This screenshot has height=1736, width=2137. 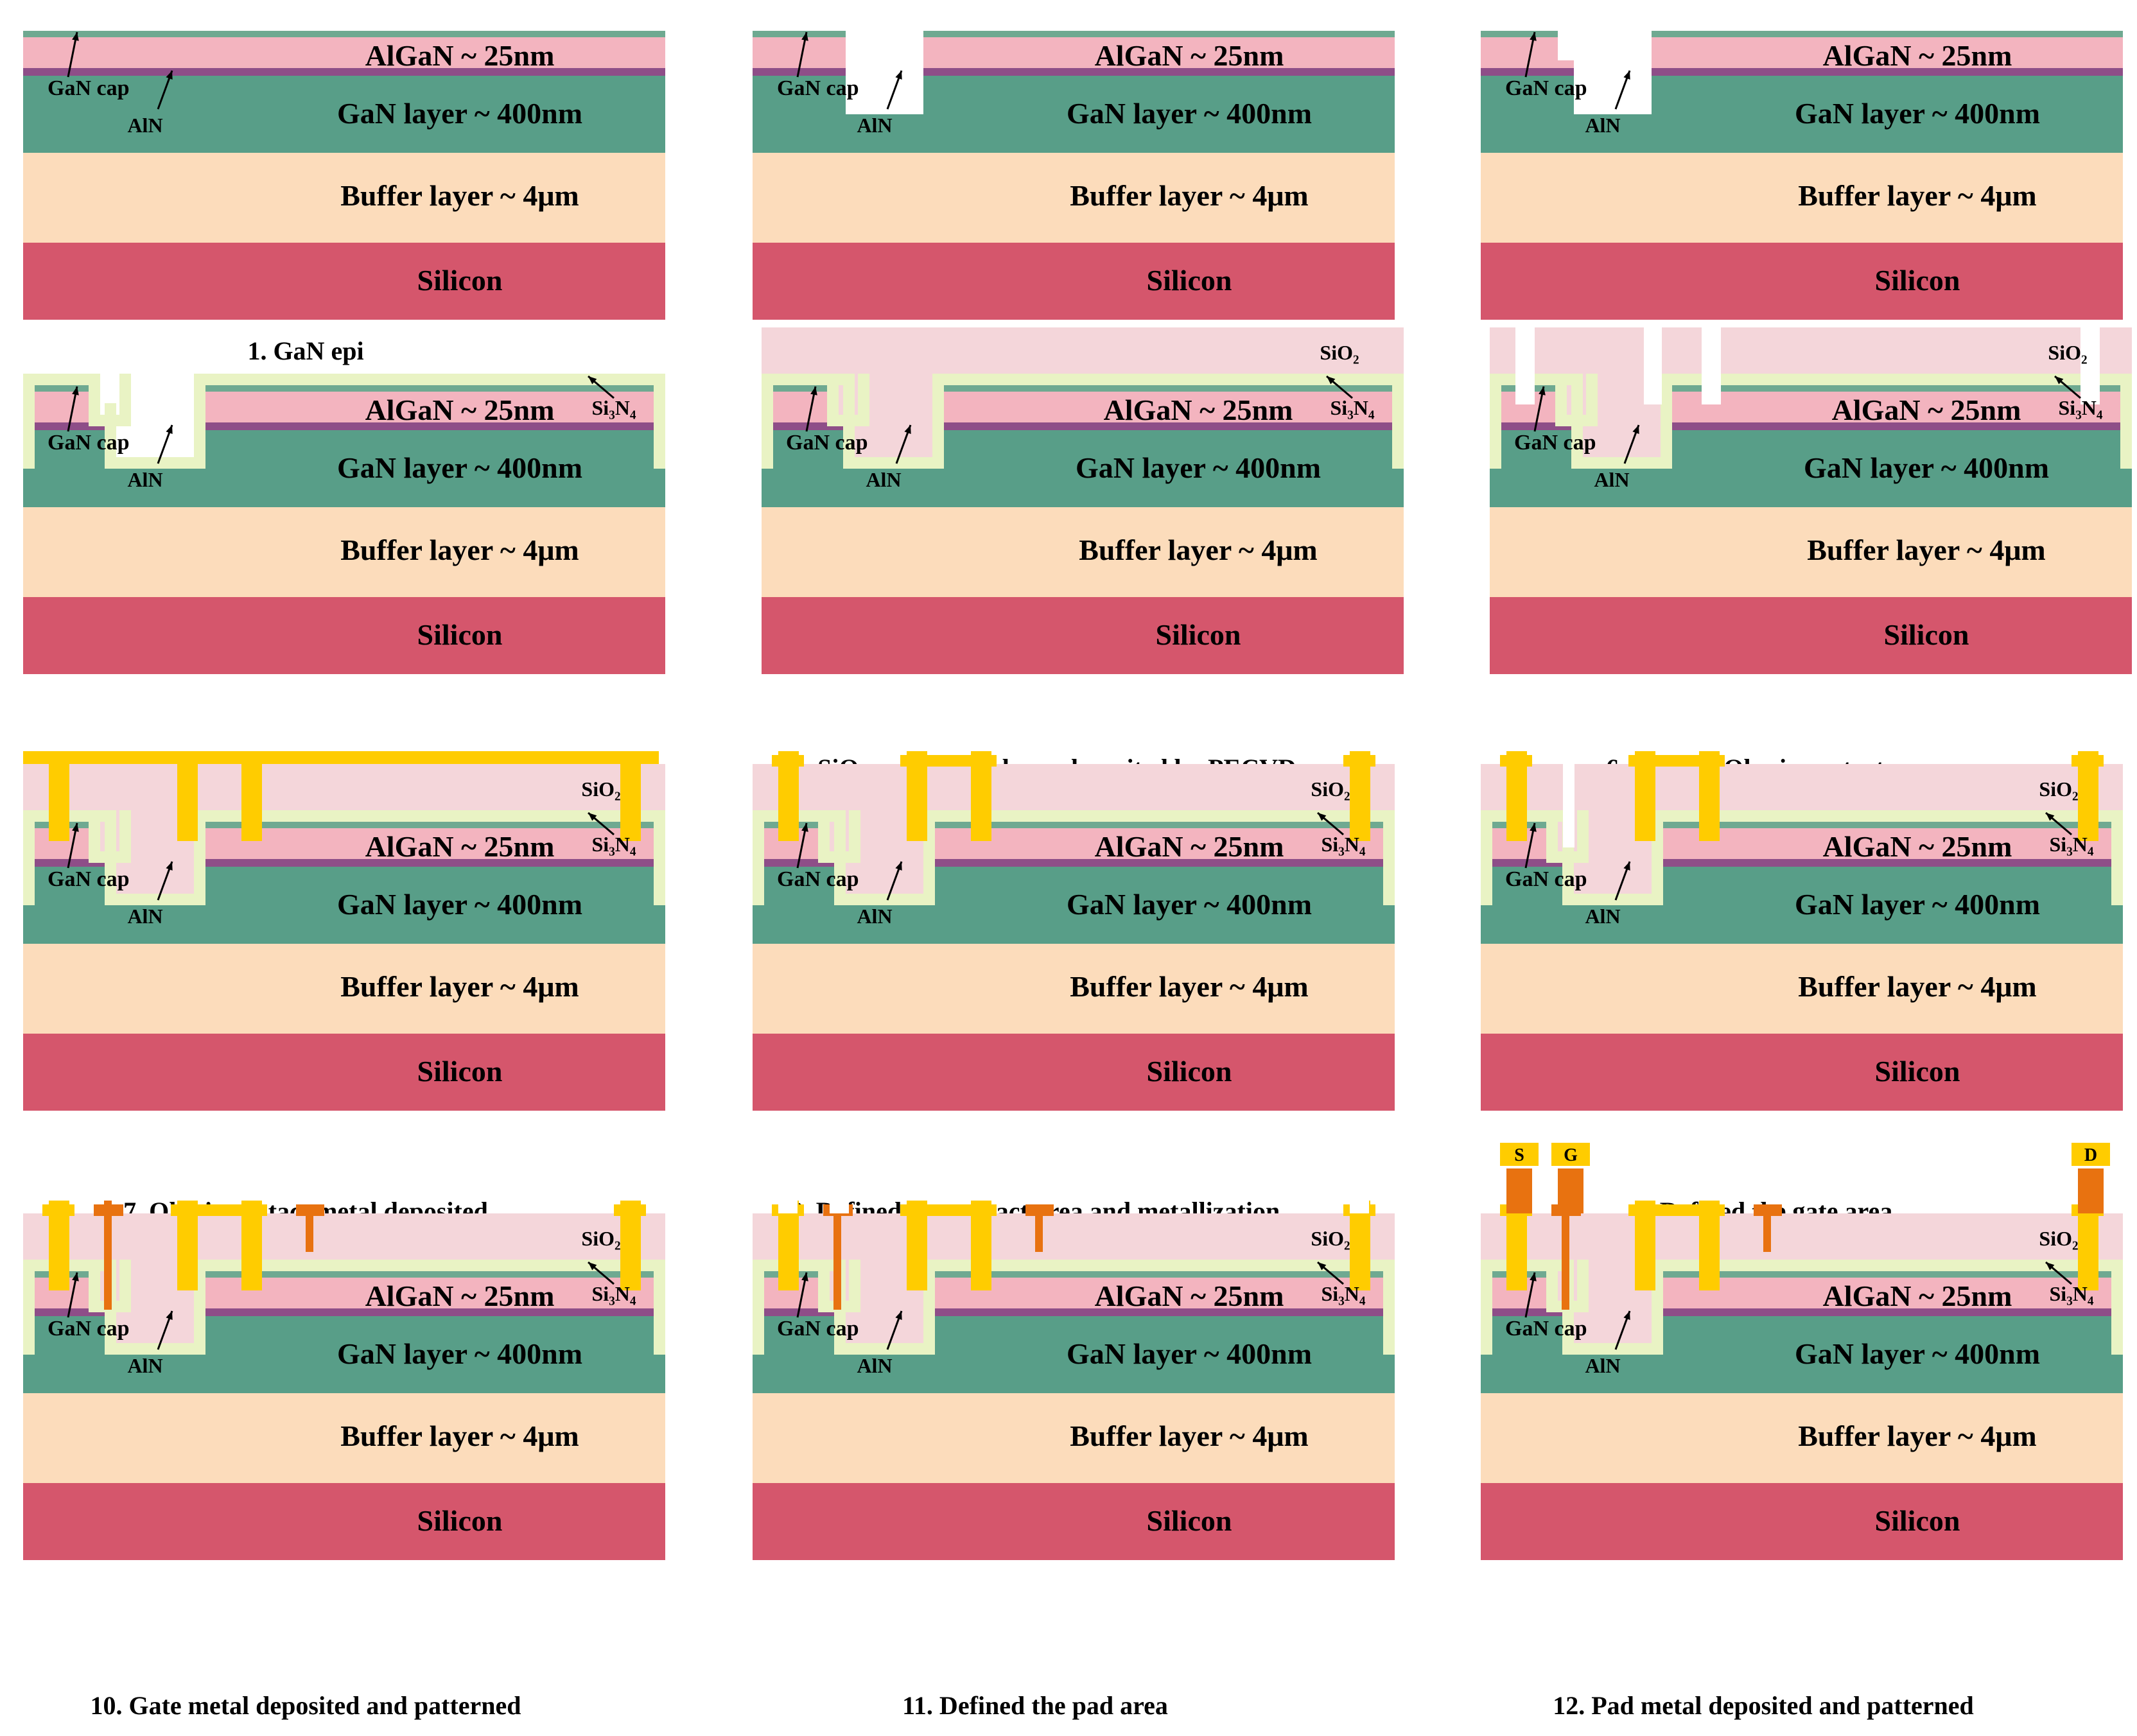 What do you see at coordinates (341, 757) in the screenshot?
I see `ohmic-blanket` at bounding box center [341, 757].